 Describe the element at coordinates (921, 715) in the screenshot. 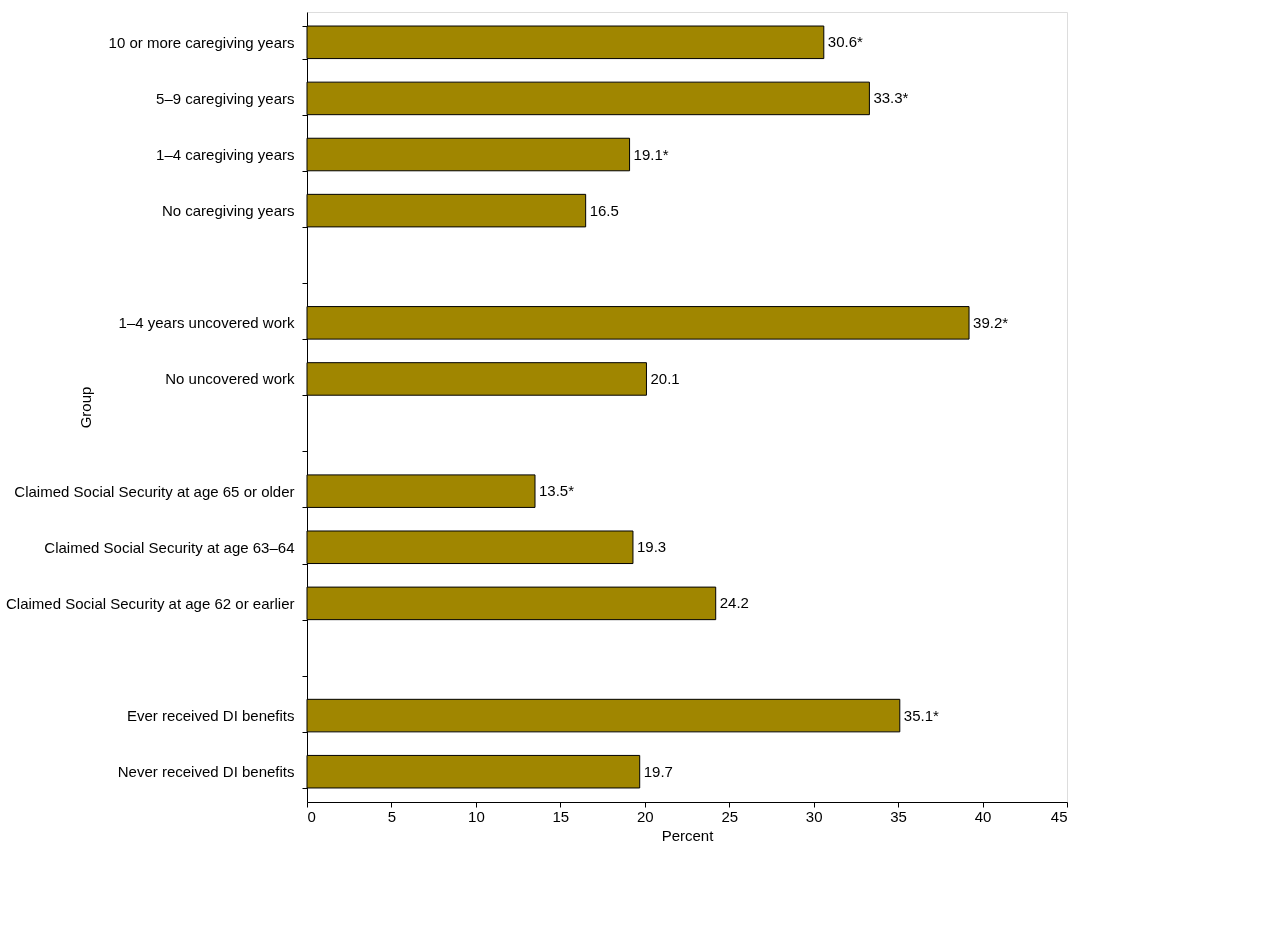

I see `data-label: 35.1*` at that location.